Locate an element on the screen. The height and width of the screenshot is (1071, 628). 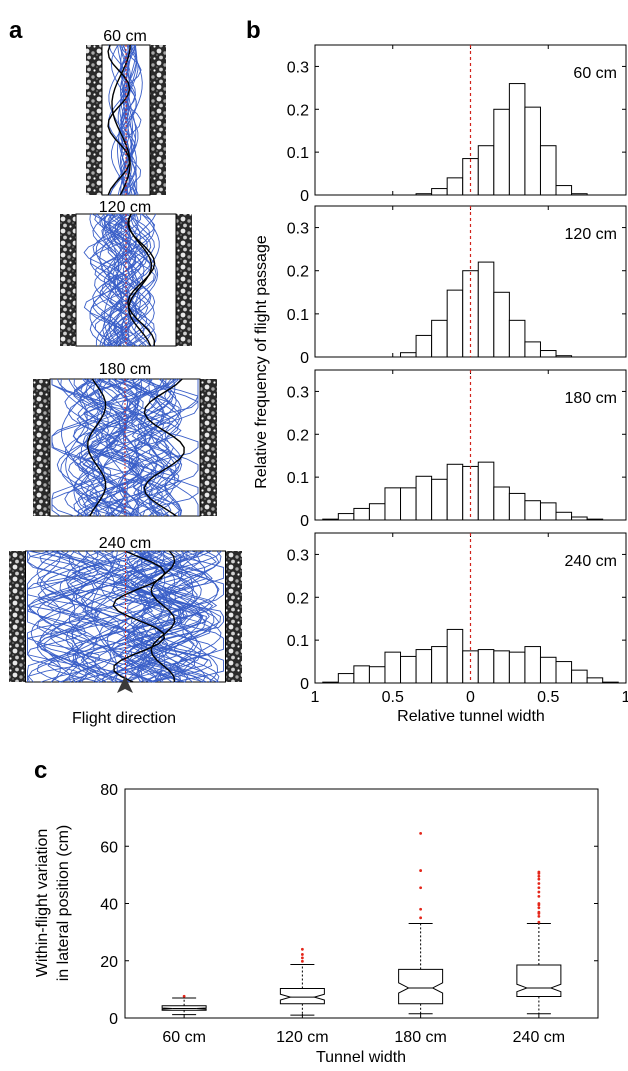
histogram-60cm: 0 0.1 0.2 0.3 60 cm is located at coordinates (457, 124).